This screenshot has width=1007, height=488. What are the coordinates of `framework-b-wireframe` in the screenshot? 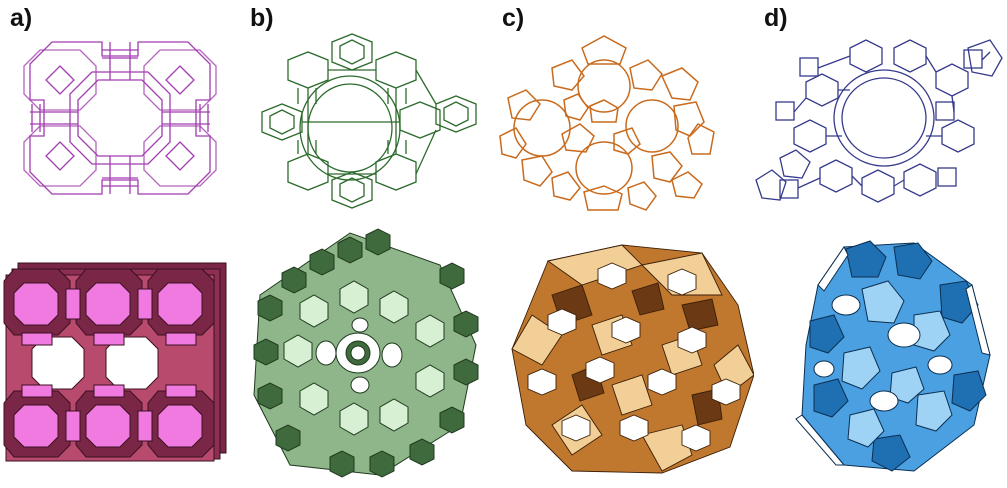 It's located at (369, 121).